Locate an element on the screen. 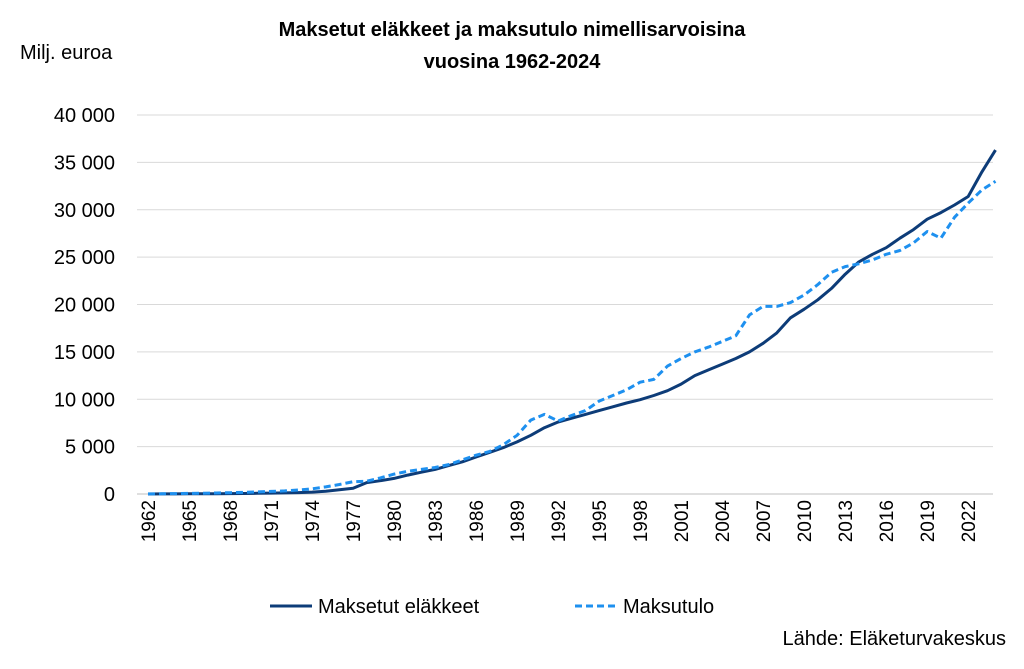  legend-label: Maksutulo is located at coordinates (668, 607).